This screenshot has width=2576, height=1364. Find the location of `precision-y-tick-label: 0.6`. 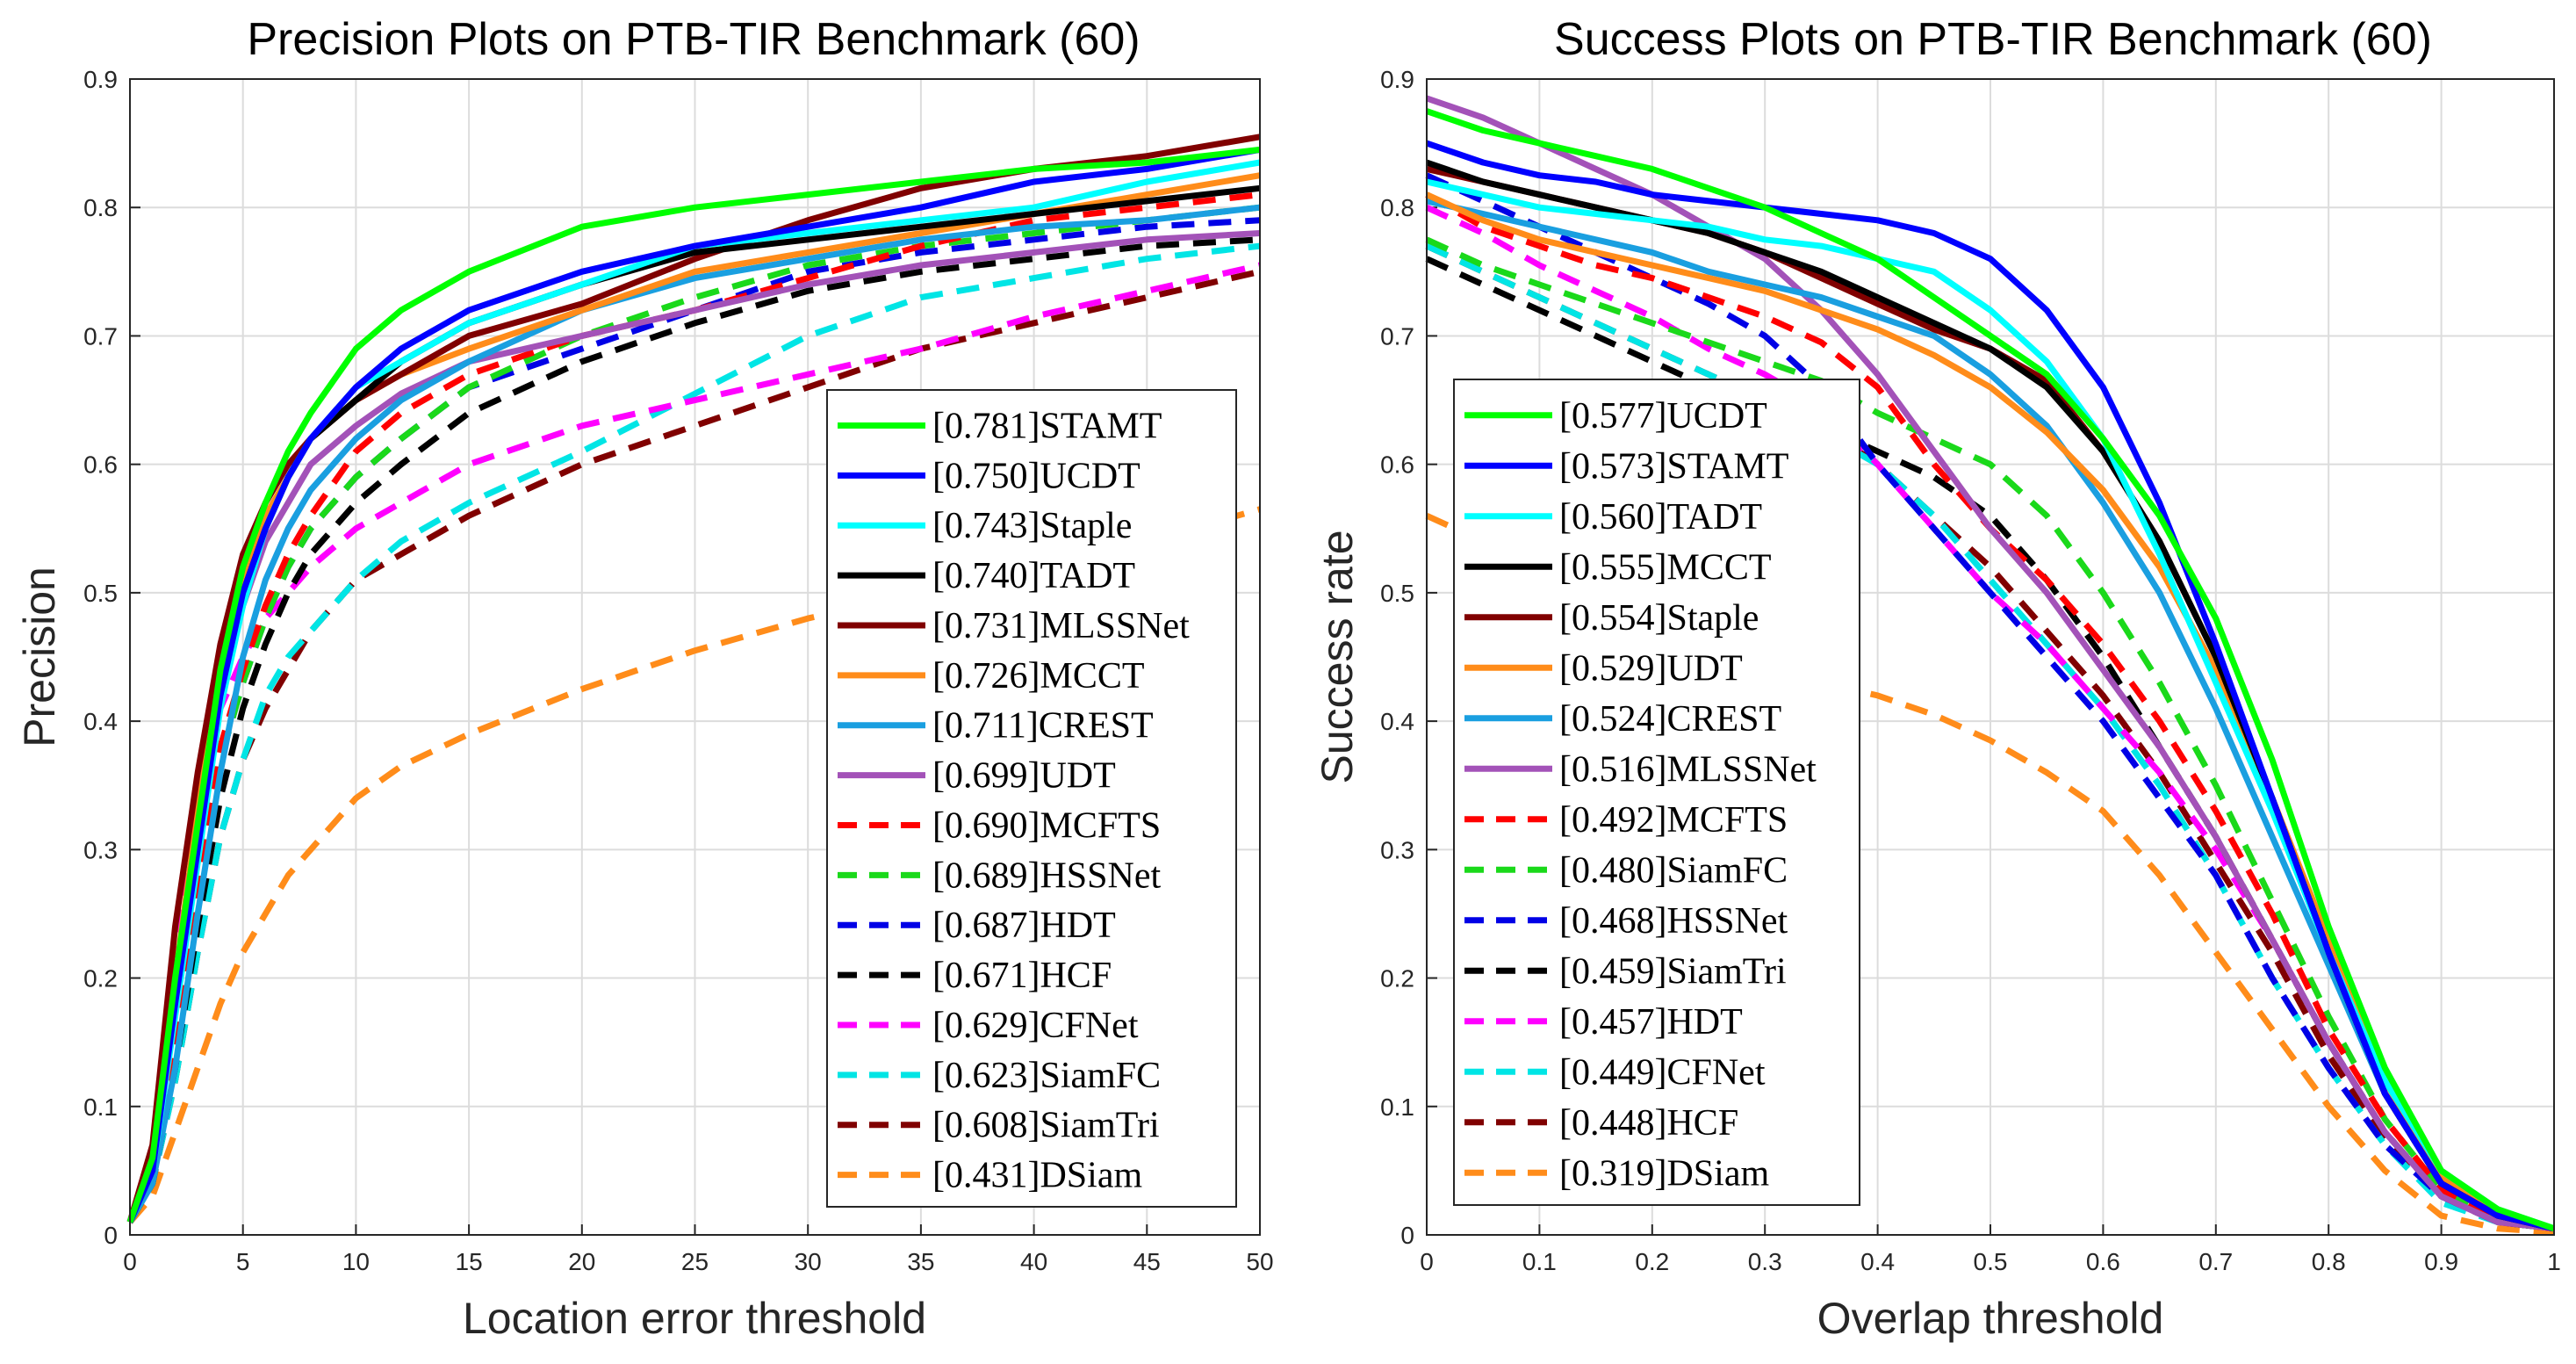

precision-y-tick-label: 0.6 is located at coordinates (100, 465).